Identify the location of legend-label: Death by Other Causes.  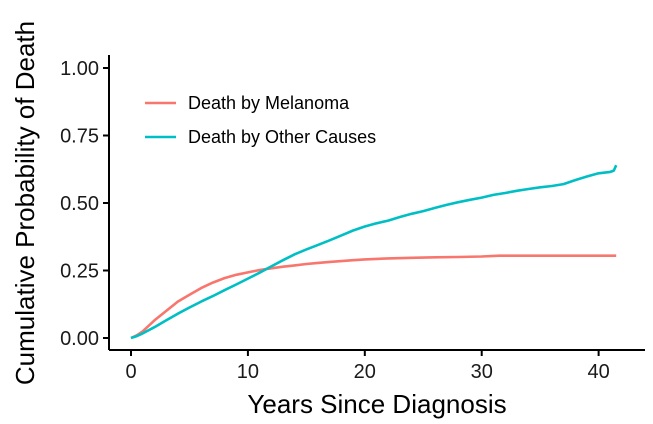
(282, 137).